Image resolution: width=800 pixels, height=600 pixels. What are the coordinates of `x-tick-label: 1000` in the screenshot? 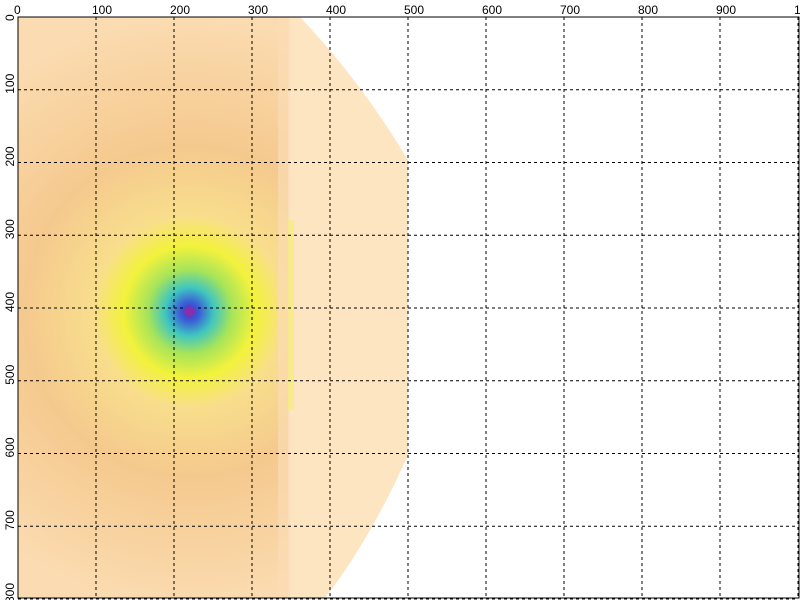 It's located at (797, 10).